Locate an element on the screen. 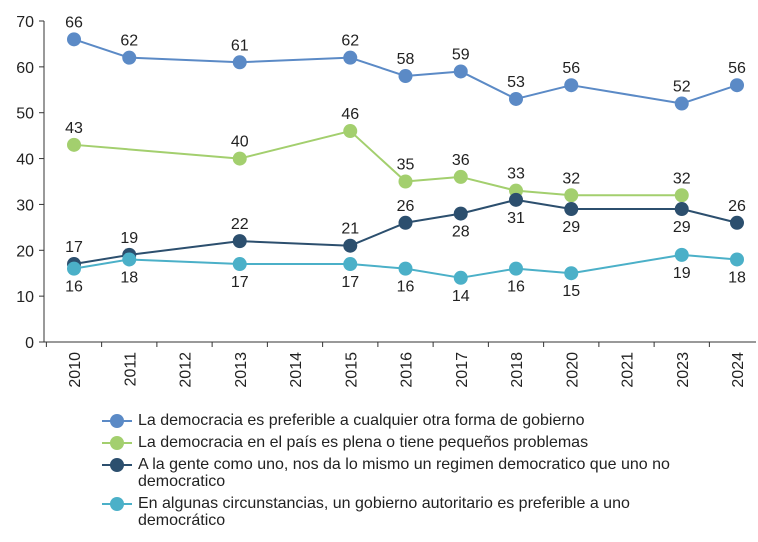 The width and height of the screenshot is (758, 542). data-label: 31 is located at coordinates (516, 218).